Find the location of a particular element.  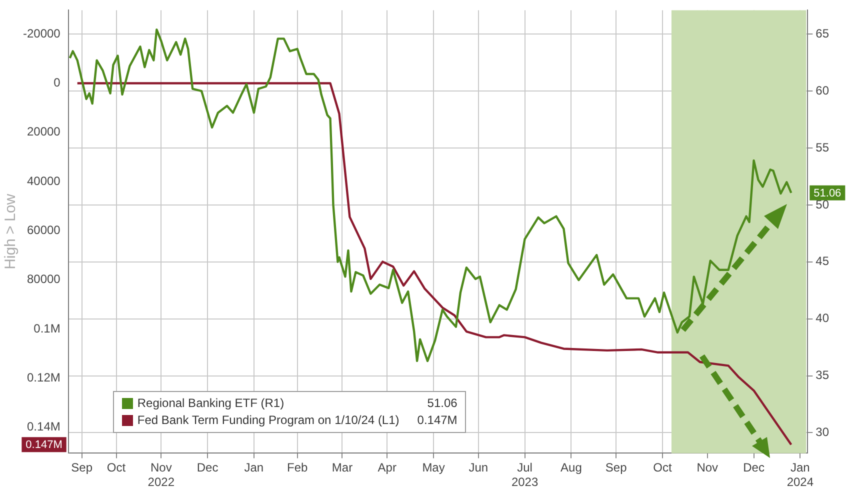

y2-tick-label: 45 is located at coordinates (823, 261).